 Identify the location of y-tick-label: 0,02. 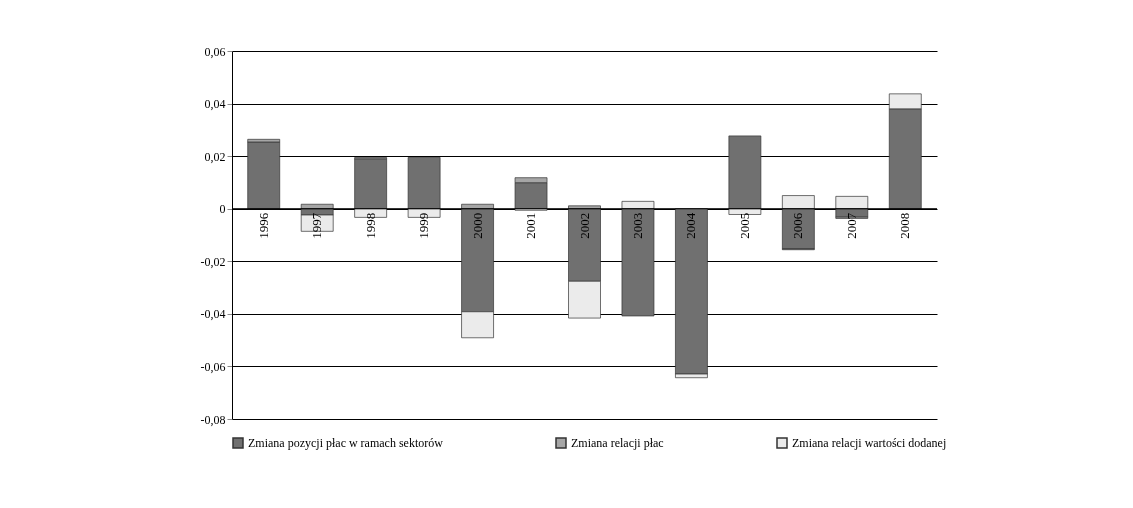
(215, 156).